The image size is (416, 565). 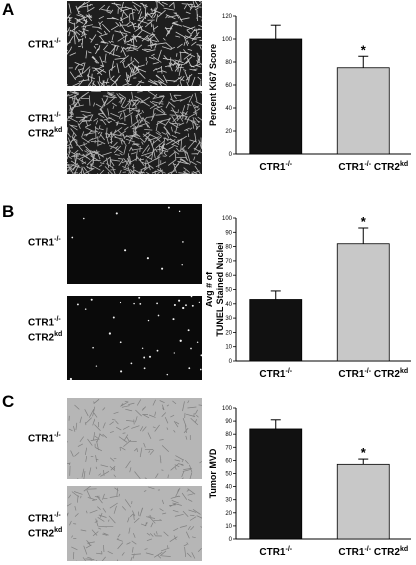 What do you see at coordinates (215, 289) in the screenshot?
I see `y-axis-label: Avg # ofTUNEL Stained Nuclei` at bounding box center [215, 289].